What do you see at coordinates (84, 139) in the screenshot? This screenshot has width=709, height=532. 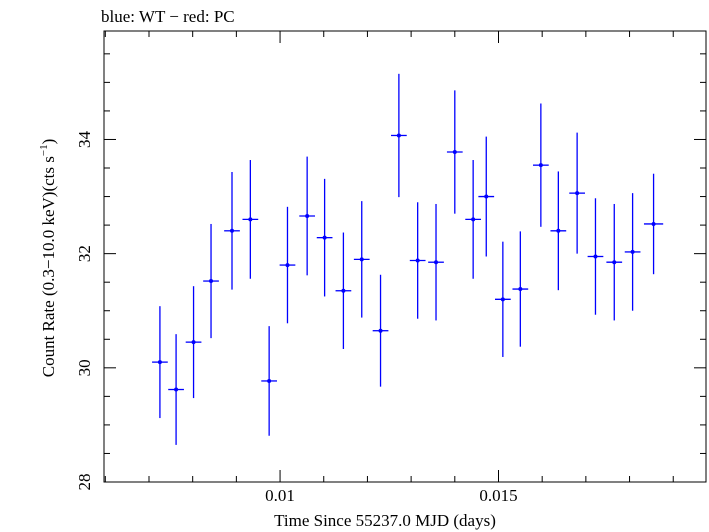 I see `y-tick-label: 34` at bounding box center [84, 139].